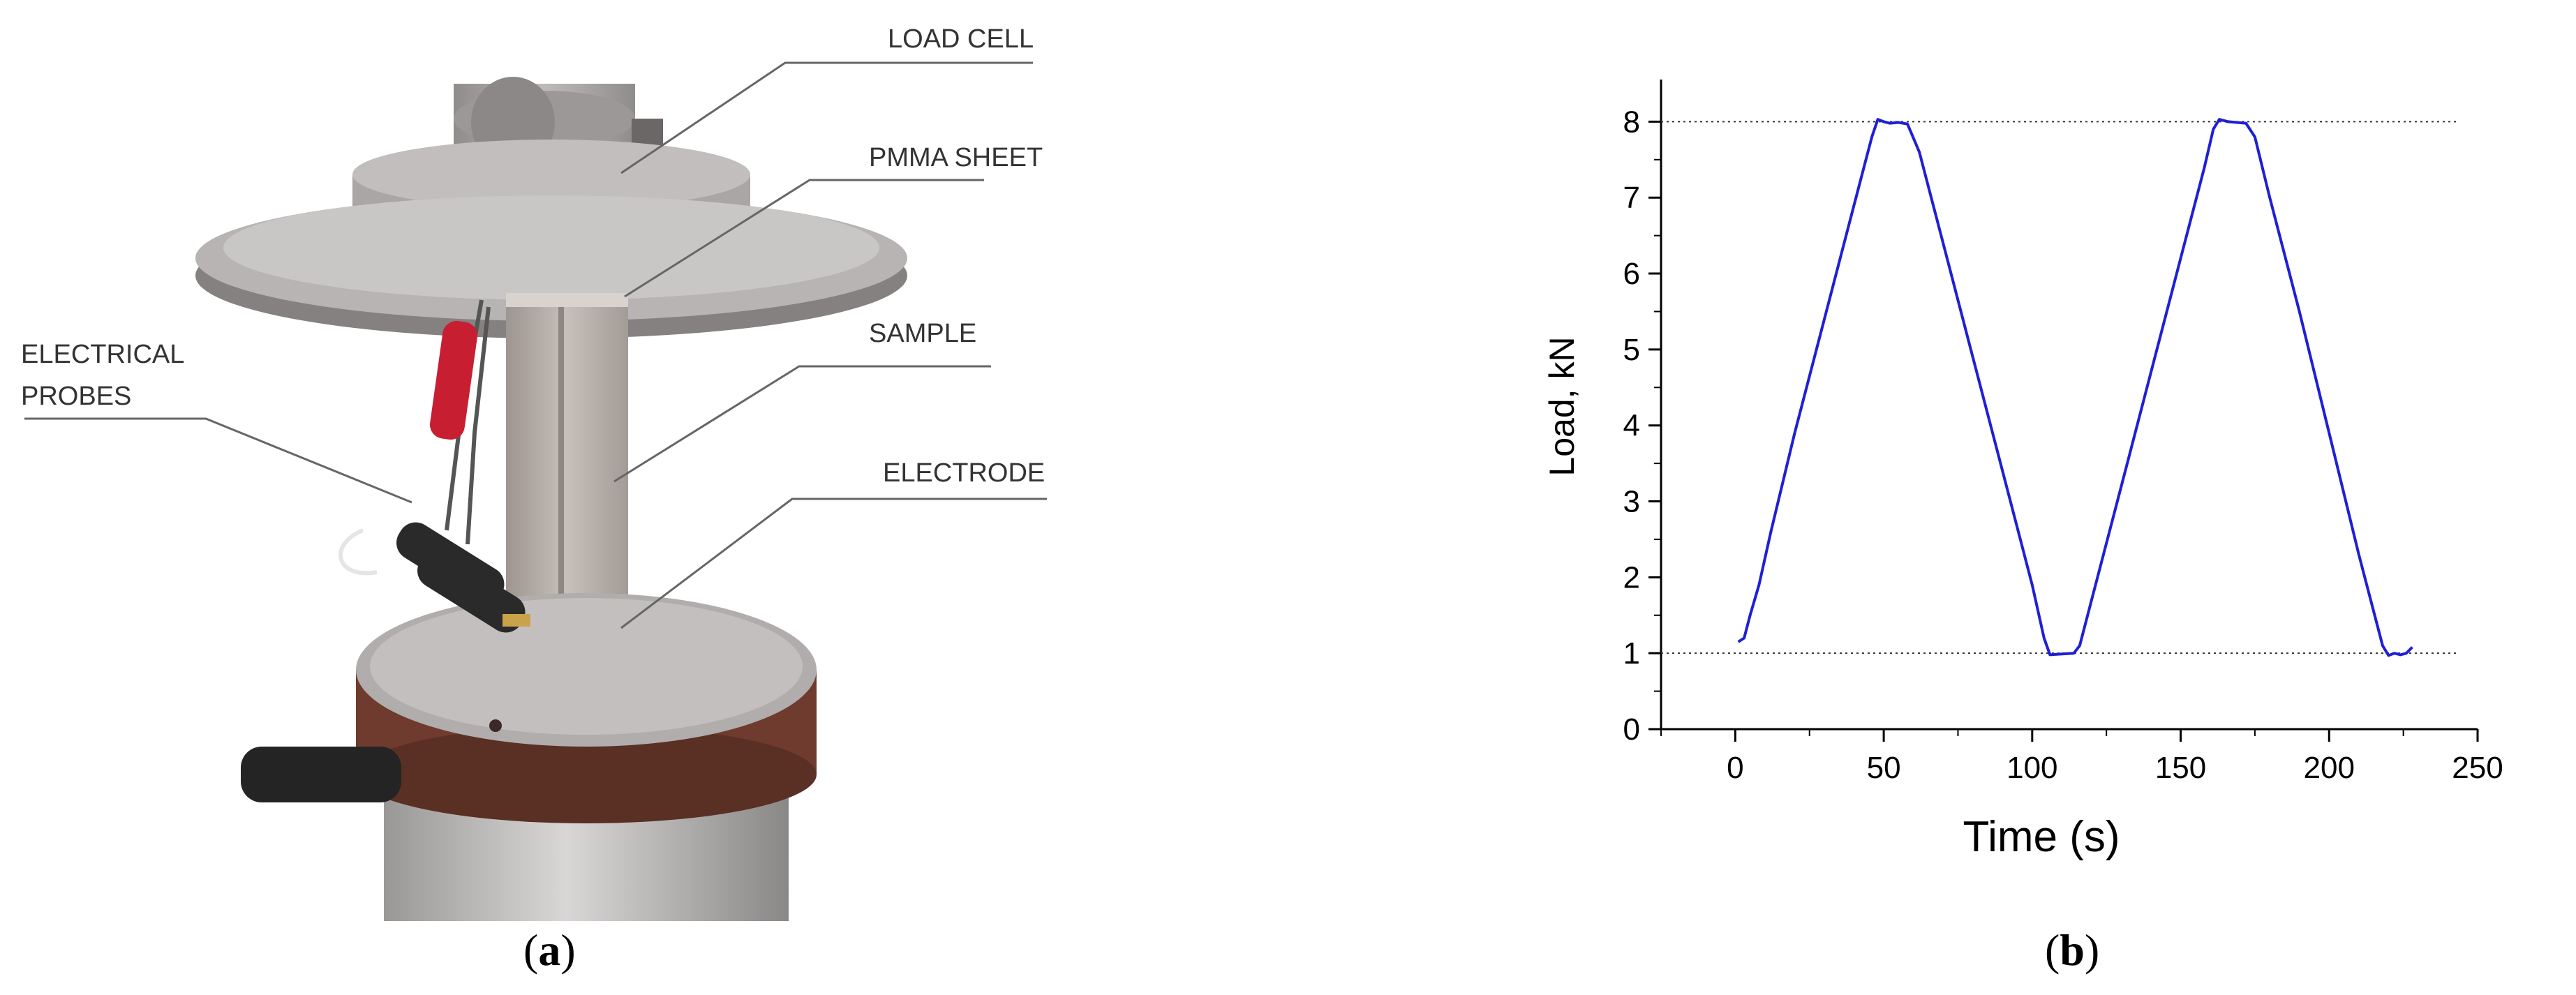 The width and height of the screenshot is (2576, 995). What do you see at coordinates (804, 238) in the screenshot?
I see `leader-pmma-sheet` at bounding box center [804, 238].